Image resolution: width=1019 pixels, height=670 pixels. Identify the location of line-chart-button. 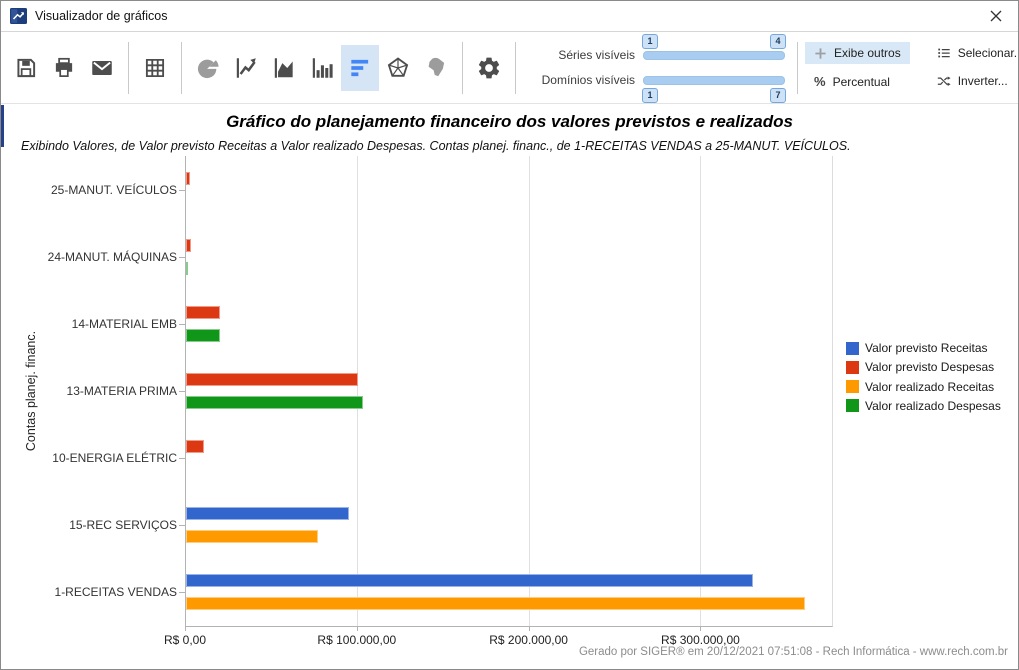
(246, 68).